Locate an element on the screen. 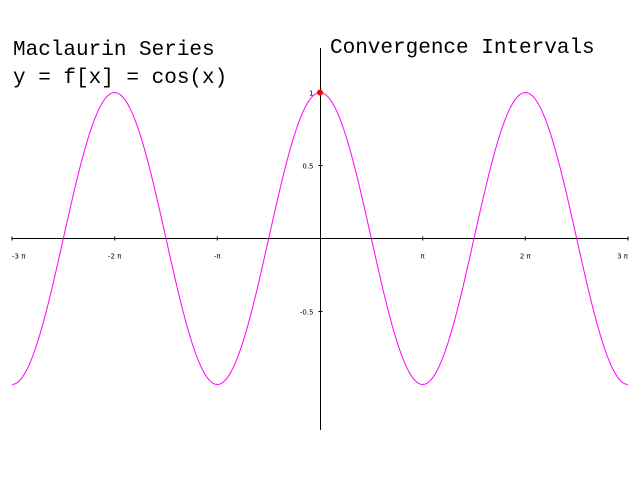 The image size is (640, 480). chart-title-line2: y = f[x] = cos(x) is located at coordinates (120, 78).